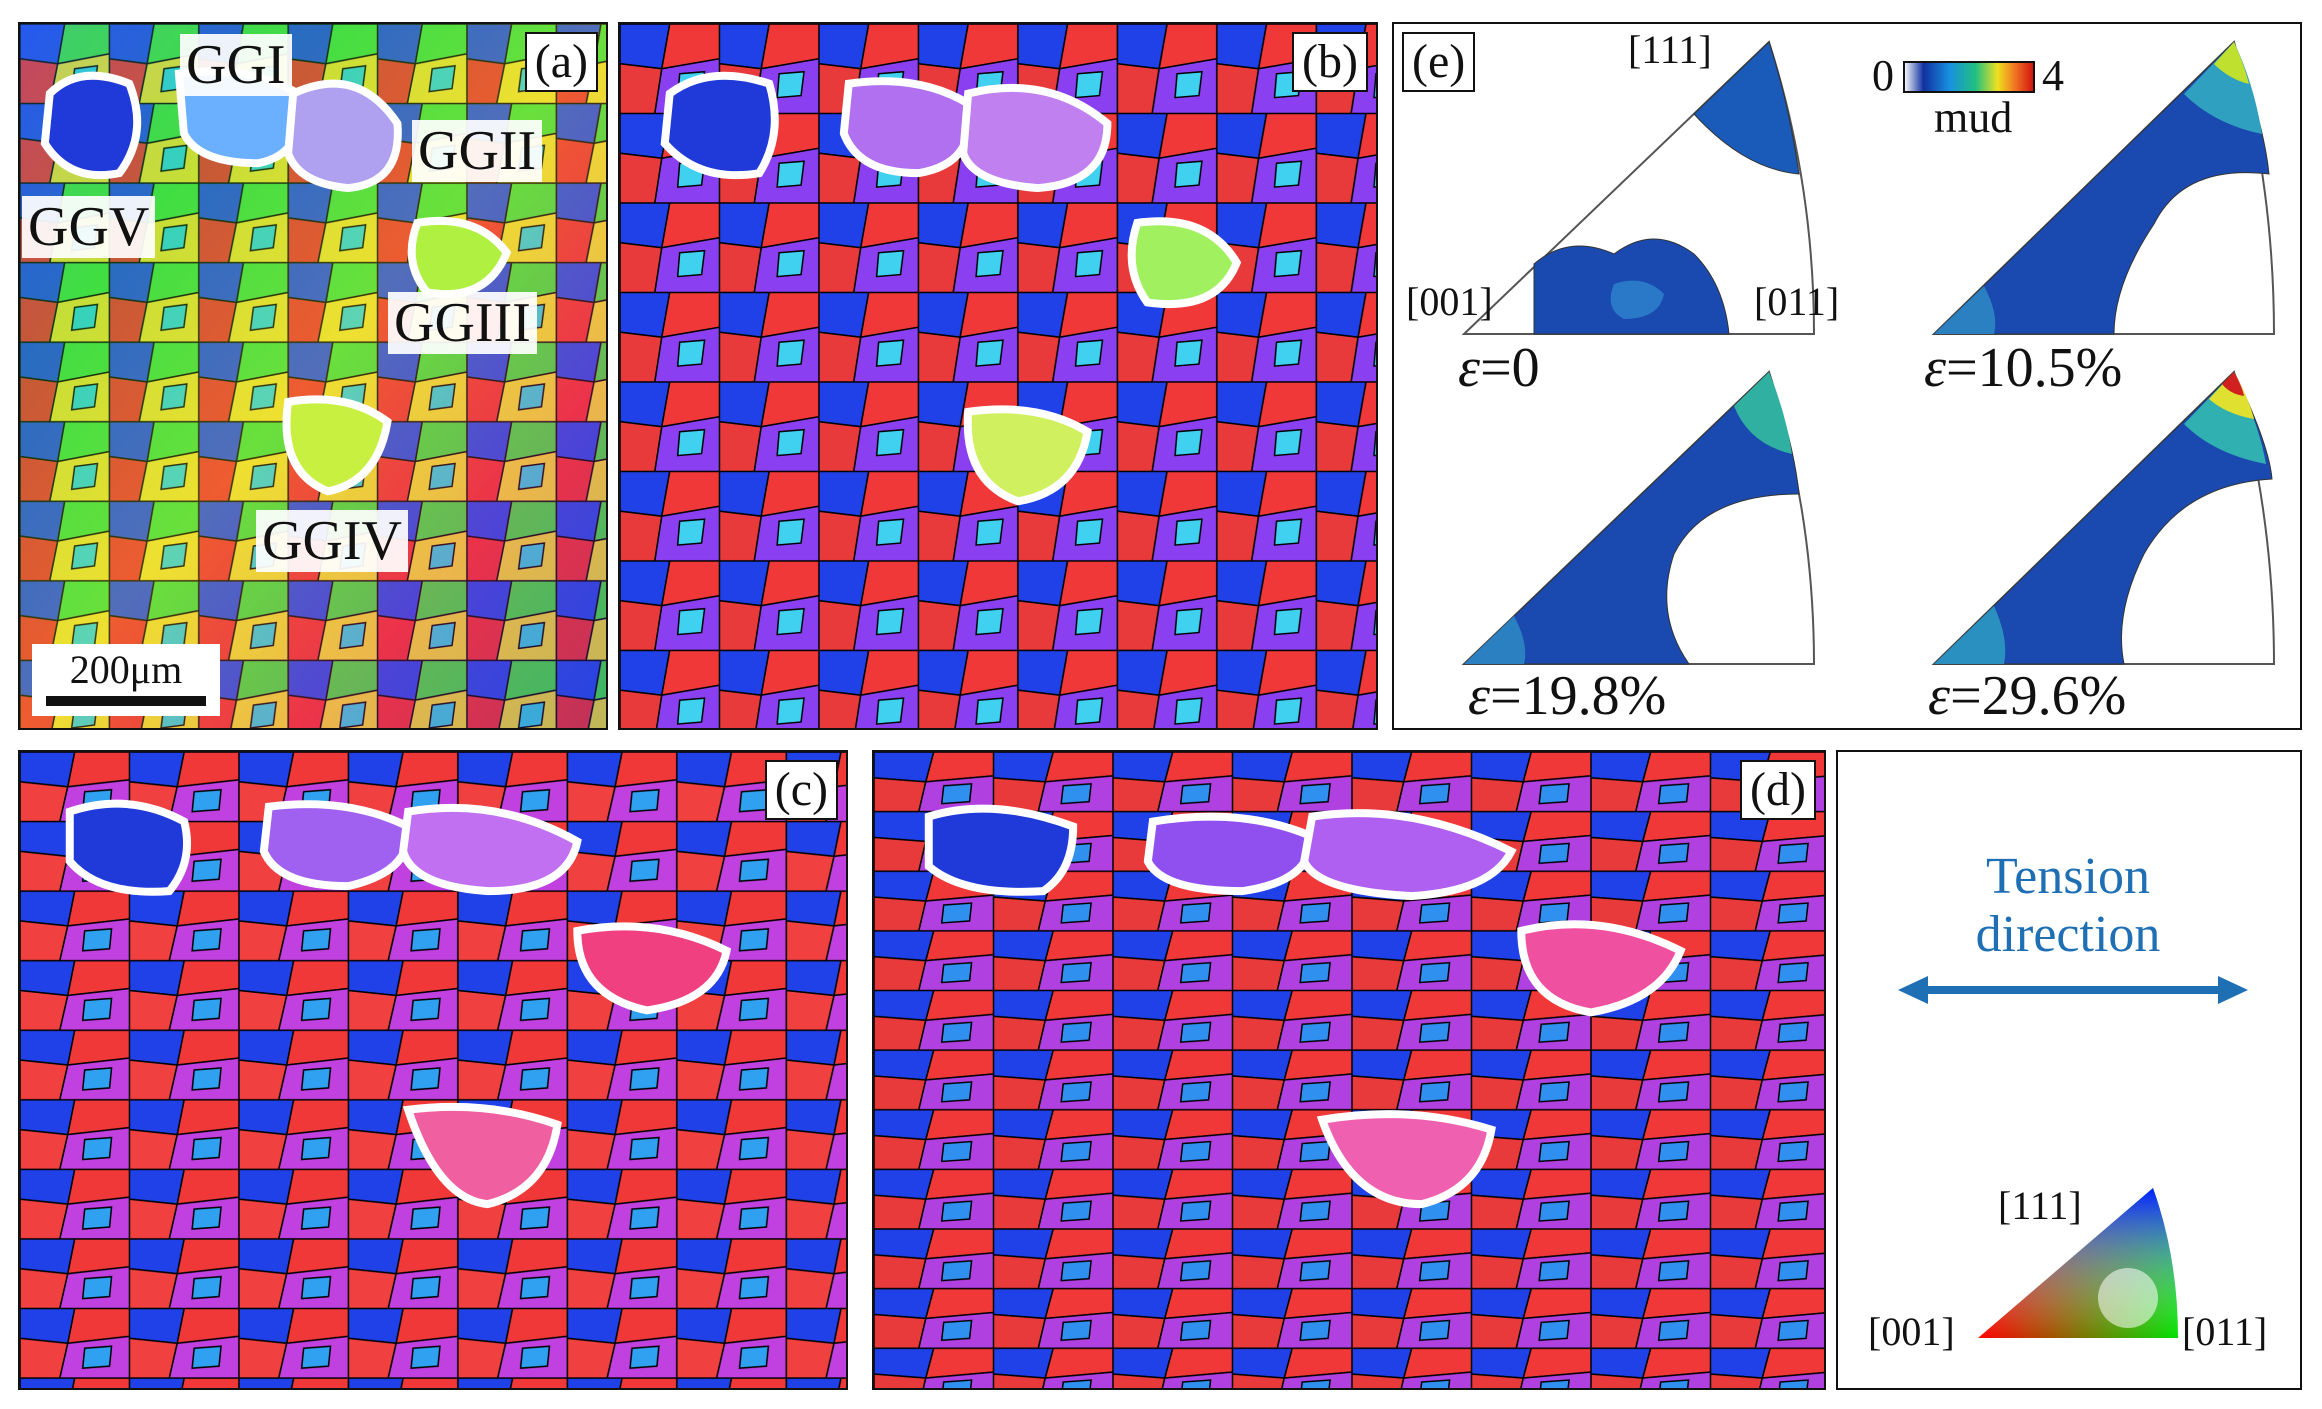  What do you see at coordinates (1567, 696) in the screenshot?
I see `strain-label-2: ε=19.8%` at bounding box center [1567, 696].